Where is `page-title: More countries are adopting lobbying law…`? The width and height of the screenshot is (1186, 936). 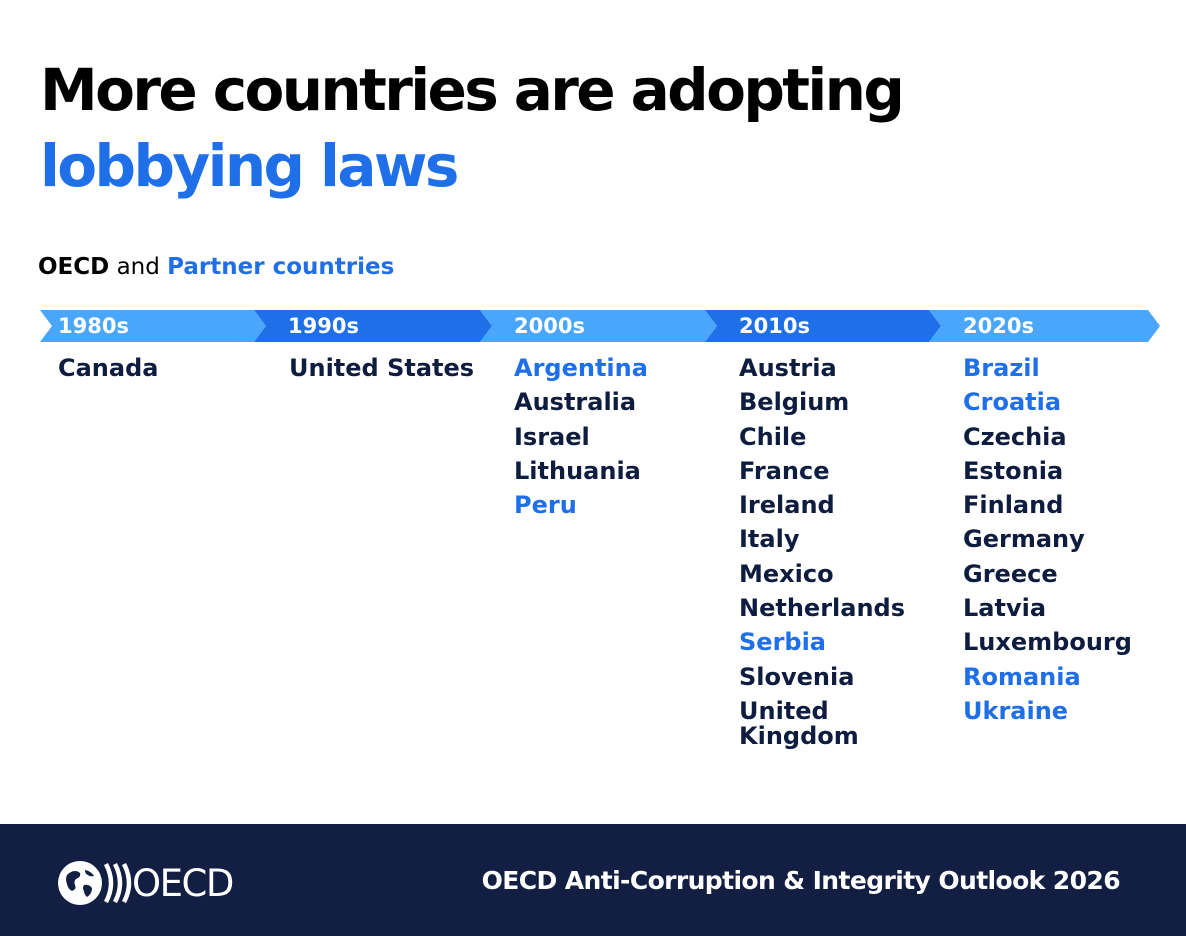
page-title: More countries are adopting lobbying law… is located at coordinates (472, 128).